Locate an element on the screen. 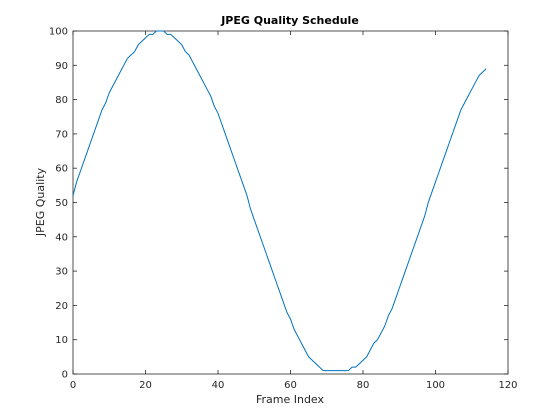  x-tick-label: 80 is located at coordinates (363, 385).